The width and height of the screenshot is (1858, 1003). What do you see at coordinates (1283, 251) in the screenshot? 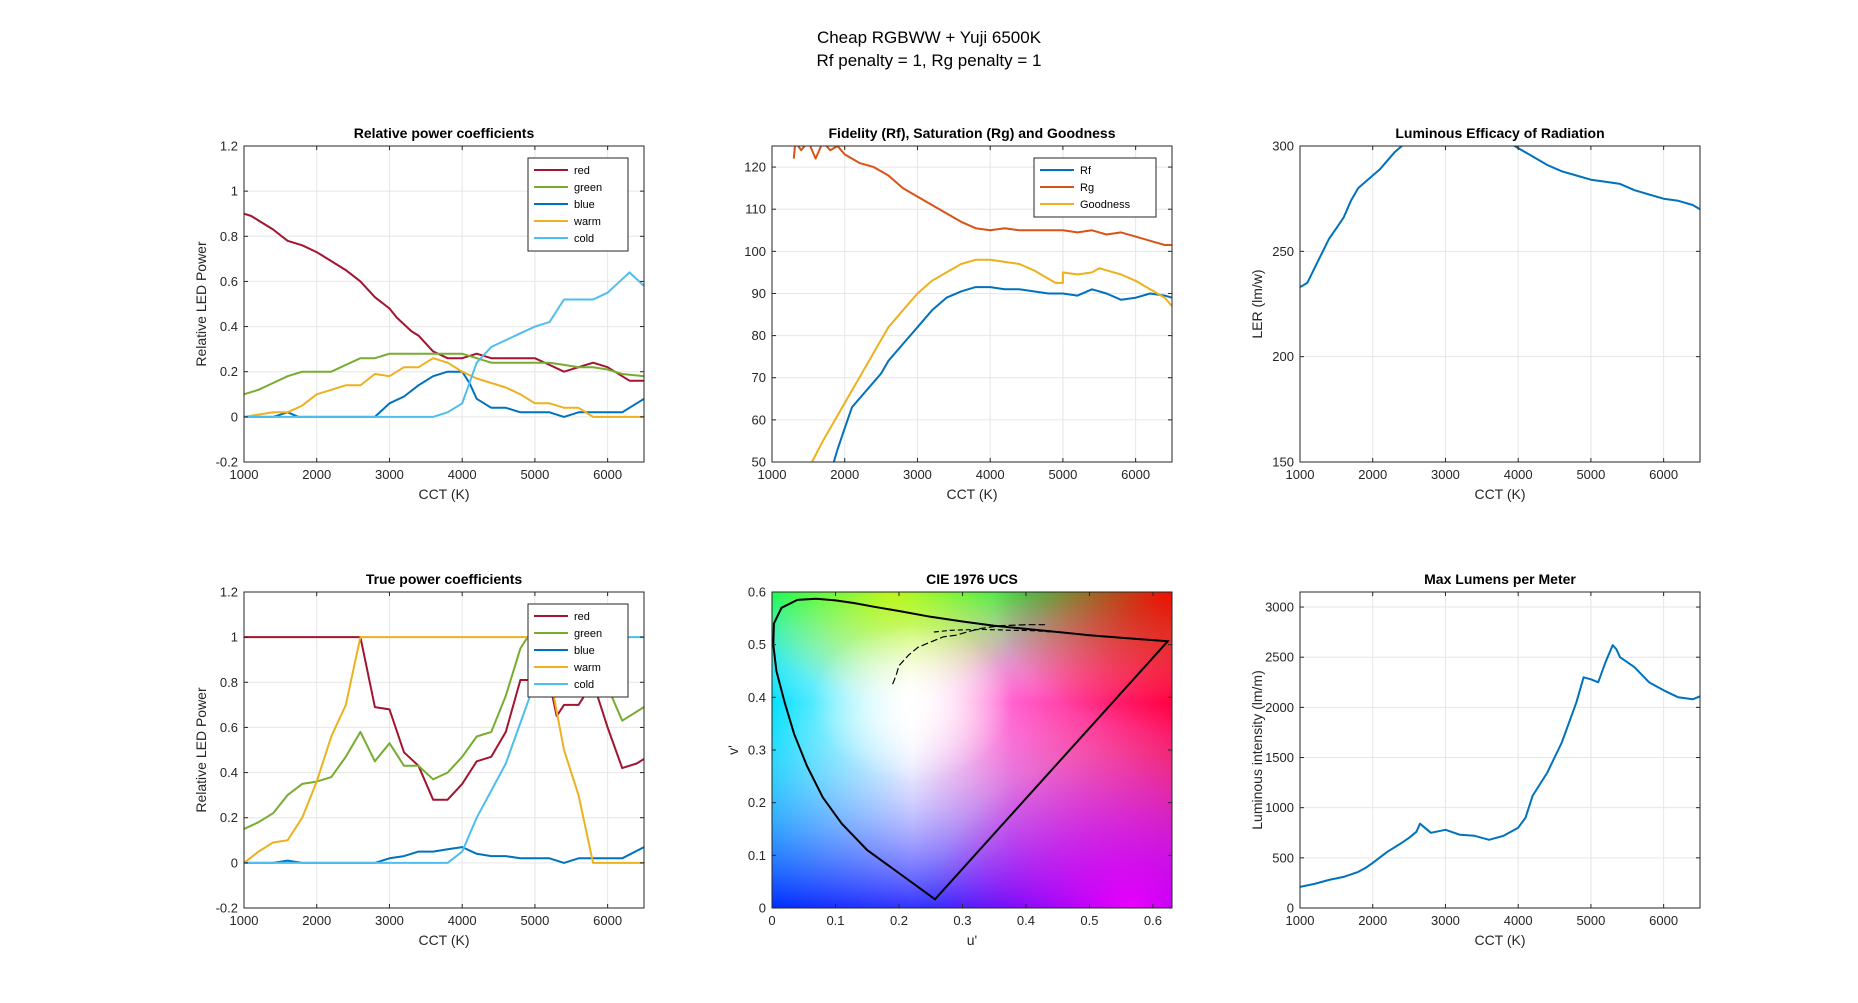
I see `y-tick-label: 250` at bounding box center [1283, 251].